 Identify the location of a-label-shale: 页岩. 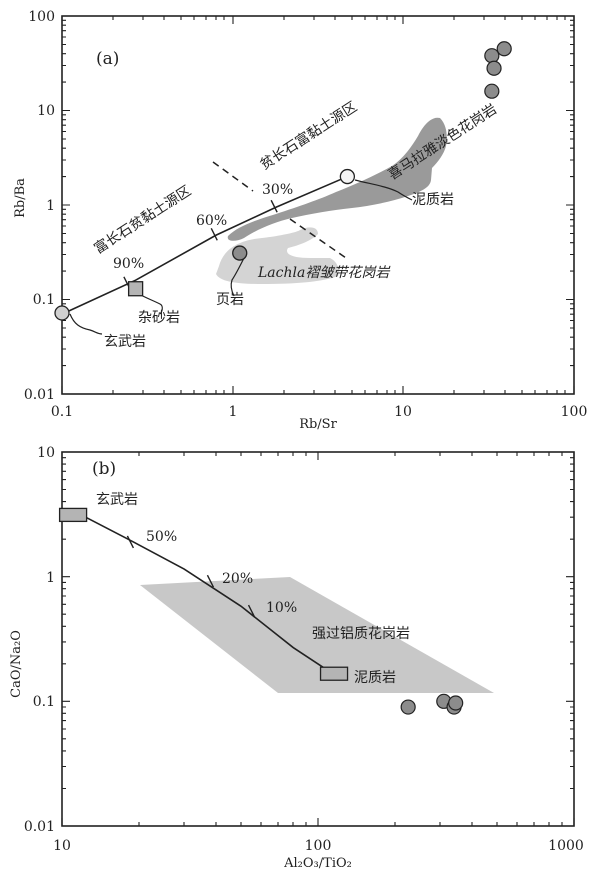
(230, 300).